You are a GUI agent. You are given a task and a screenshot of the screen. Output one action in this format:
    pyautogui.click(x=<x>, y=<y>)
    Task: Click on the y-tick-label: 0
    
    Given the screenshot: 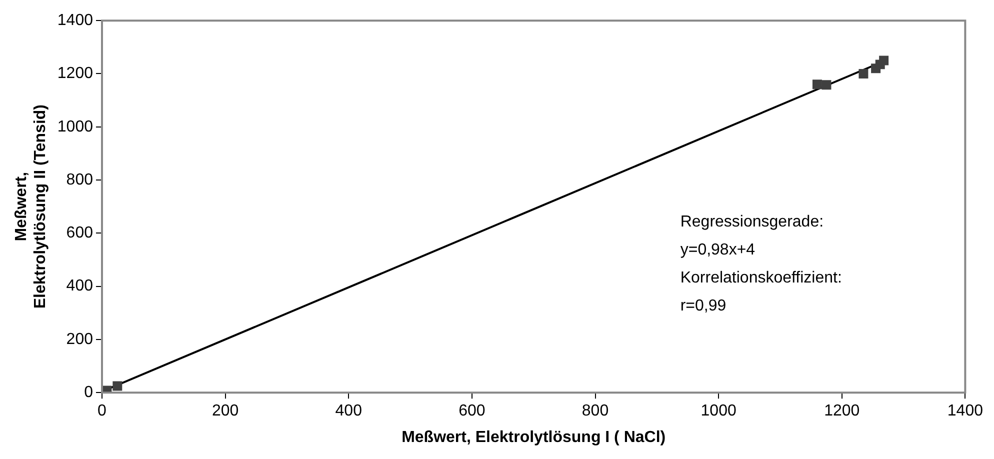 What is the action you would take?
    pyautogui.click(x=89, y=393)
    